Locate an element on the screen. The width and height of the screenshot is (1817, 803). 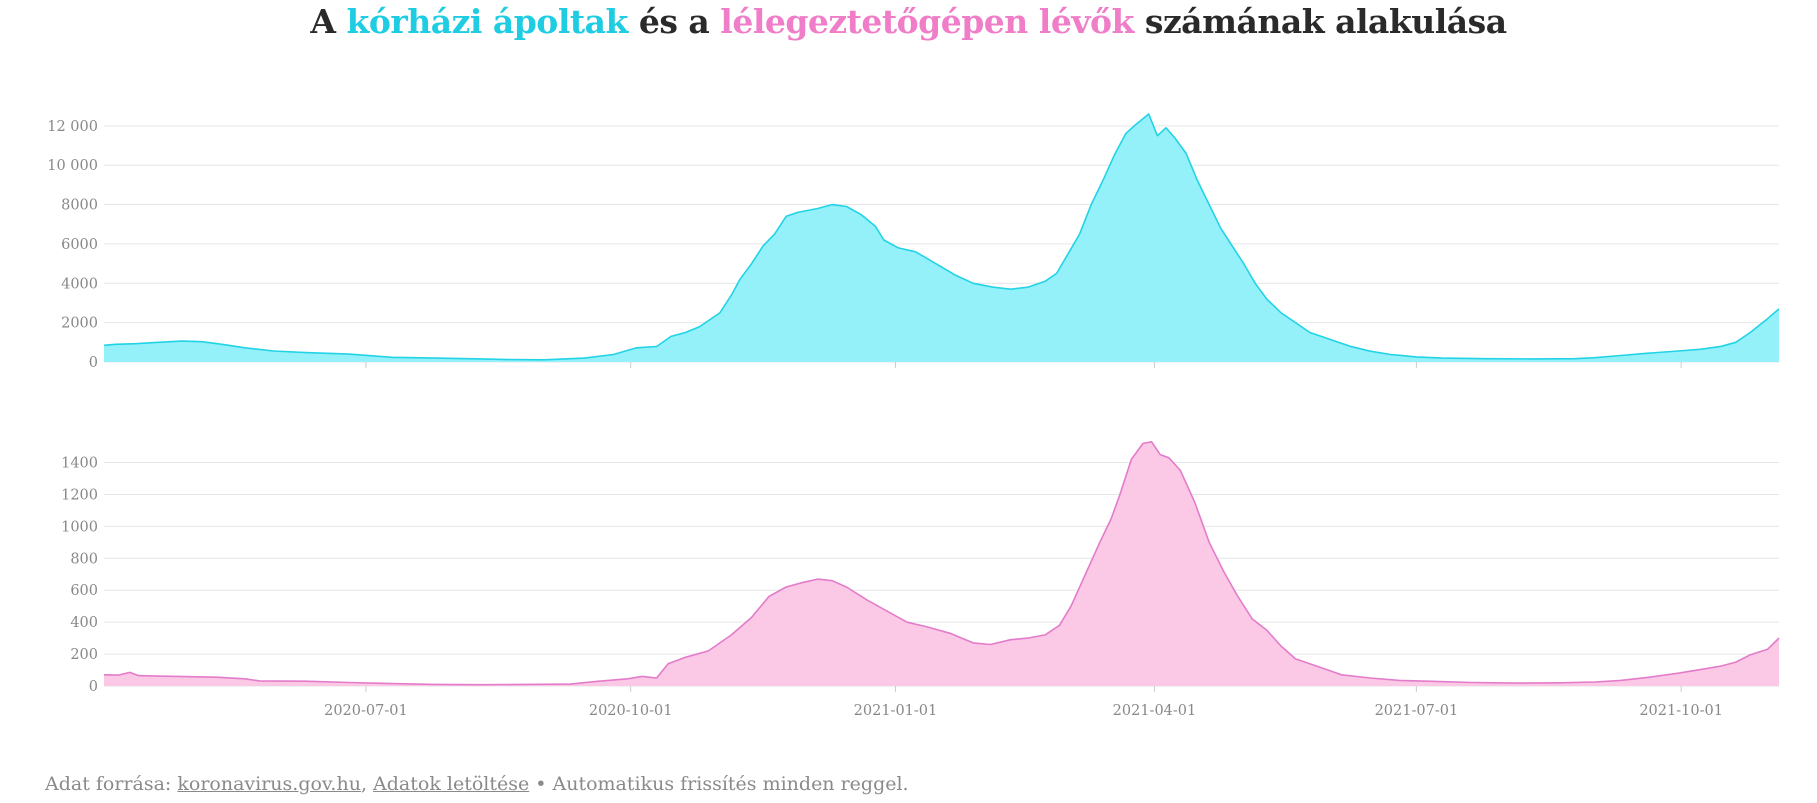
ventilator-y-tick-label: 0 is located at coordinates (93, 687).